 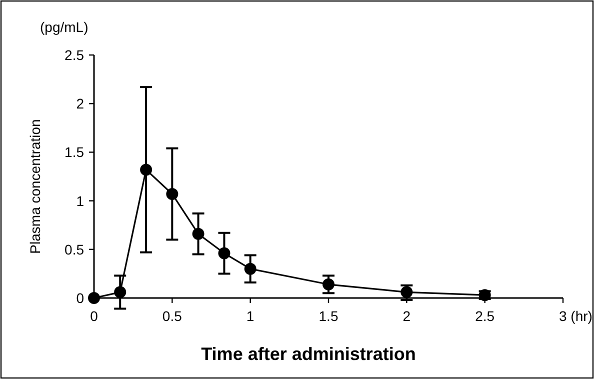 What do you see at coordinates (80, 298) in the screenshot?
I see `y-tick-label: 0` at bounding box center [80, 298].